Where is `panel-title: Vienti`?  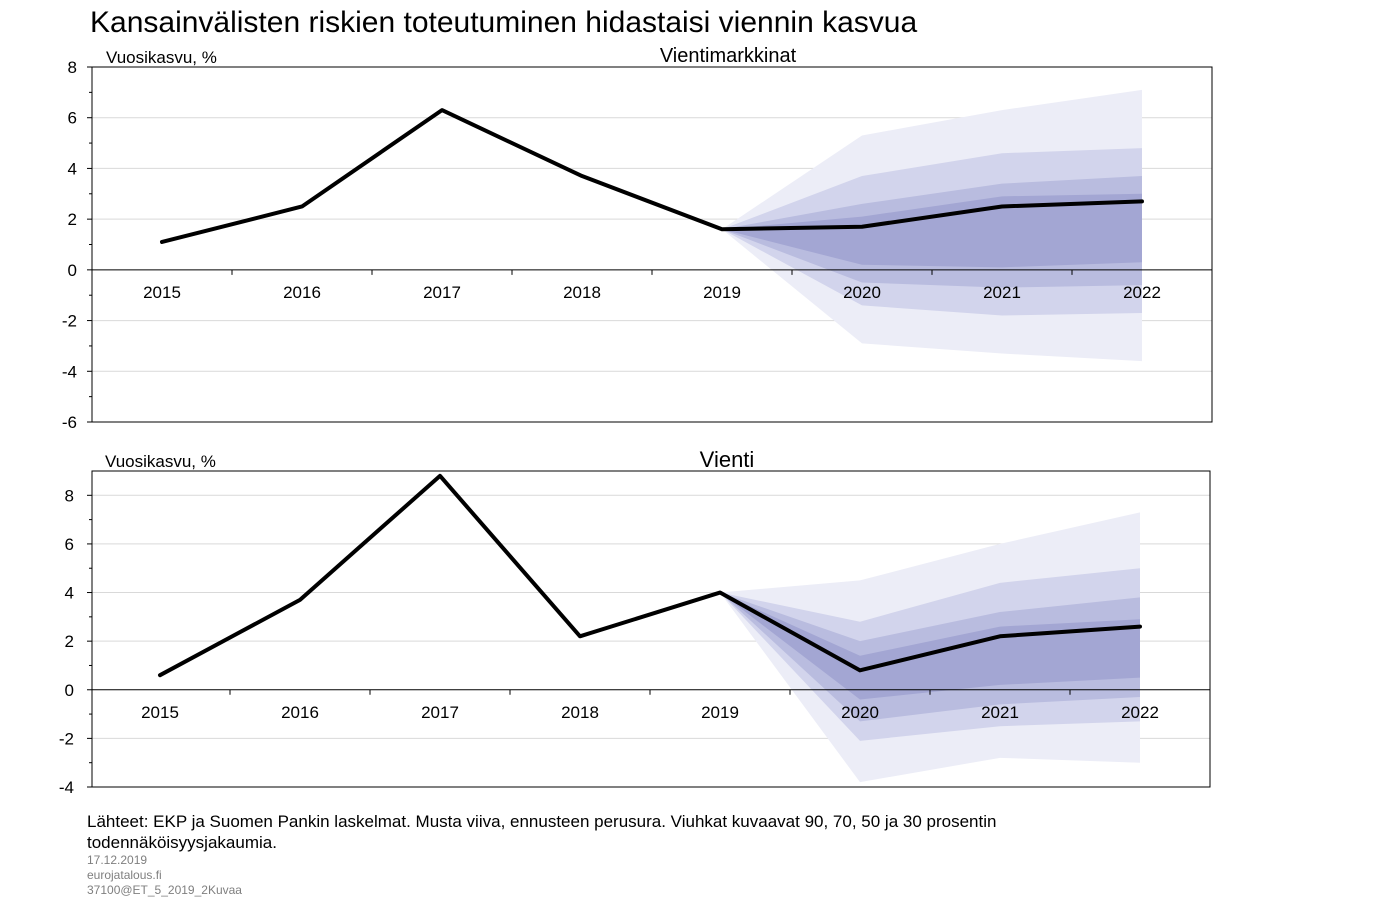 panel-title: Vienti is located at coordinates (727, 459).